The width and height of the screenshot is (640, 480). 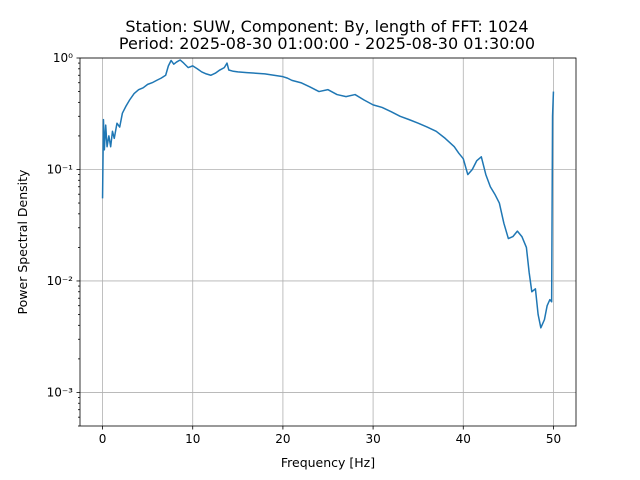 I want to click on y-tick-label: 10⁻², so click(x=60, y=281).